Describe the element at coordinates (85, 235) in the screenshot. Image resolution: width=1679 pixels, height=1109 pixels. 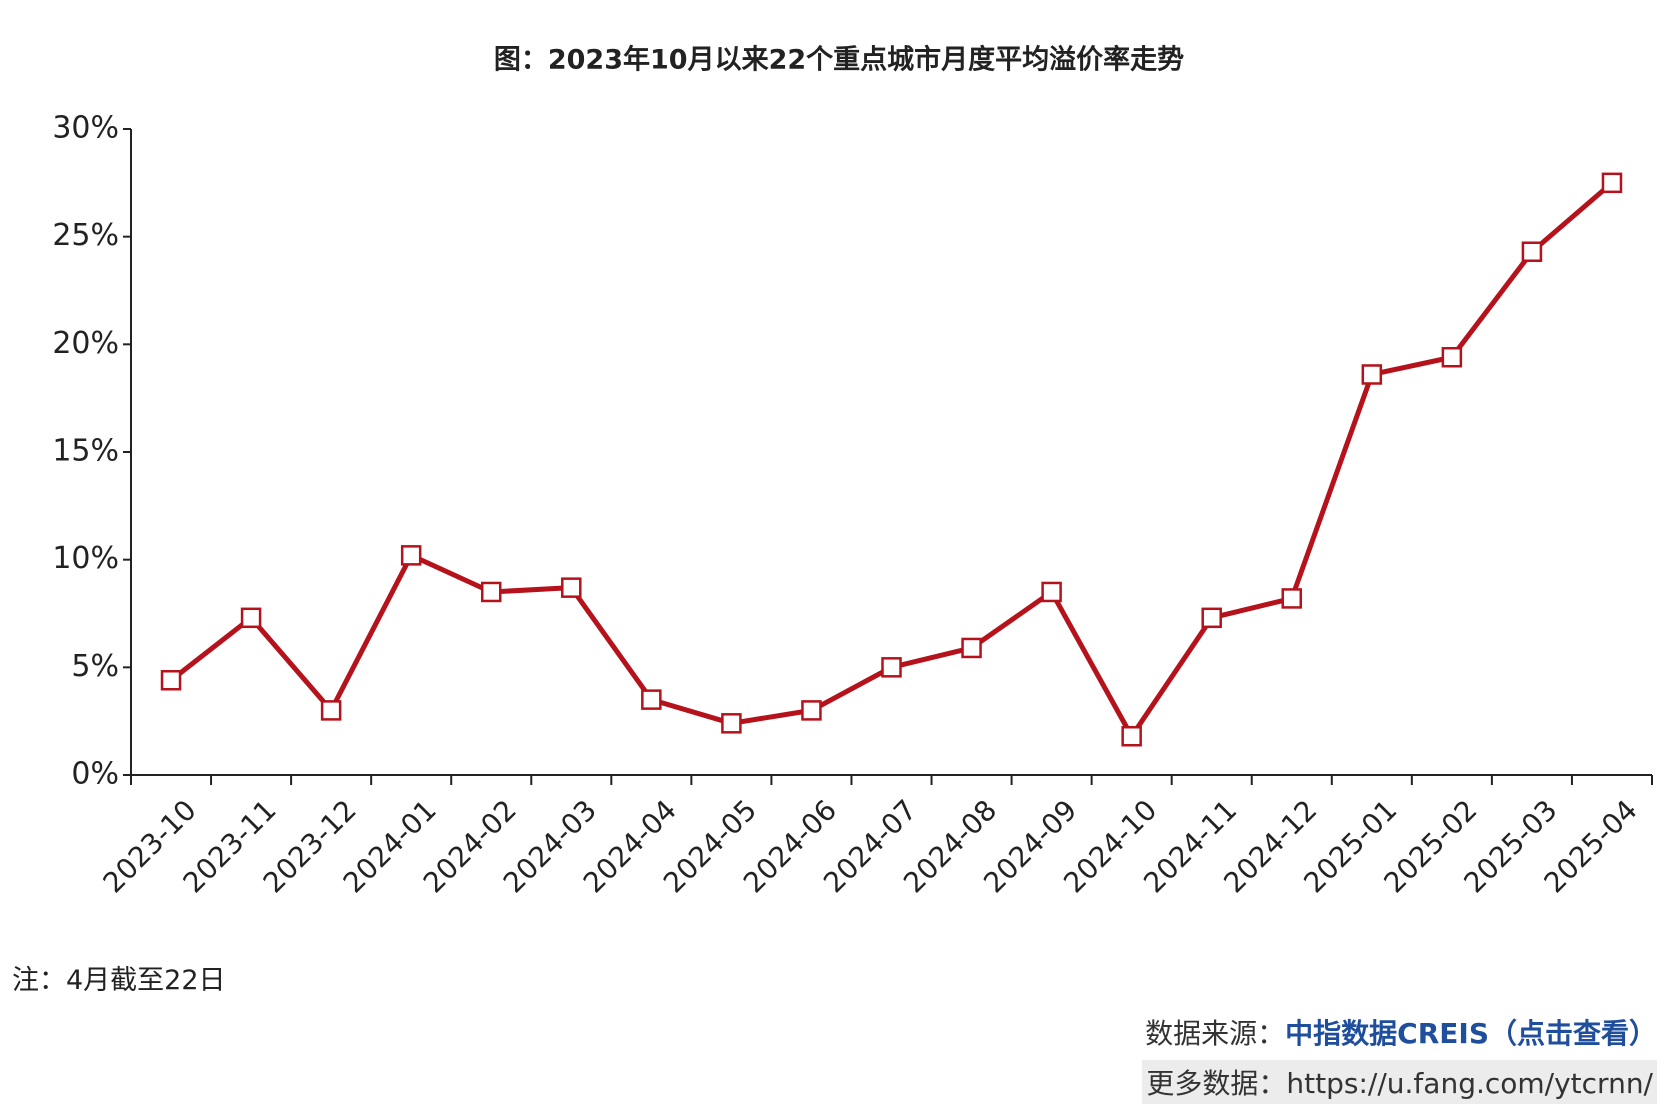
I see `y-tick-label: 25%` at that location.